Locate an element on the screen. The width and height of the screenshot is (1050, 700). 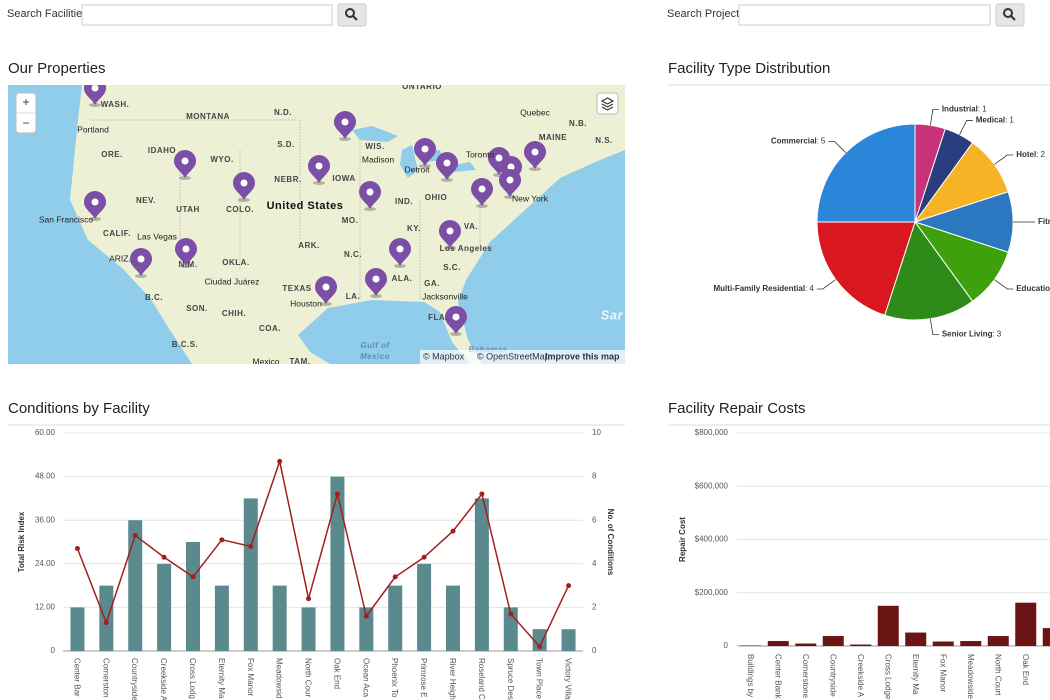
y2-tick-label: 6 is located at coordinates (594, 519).